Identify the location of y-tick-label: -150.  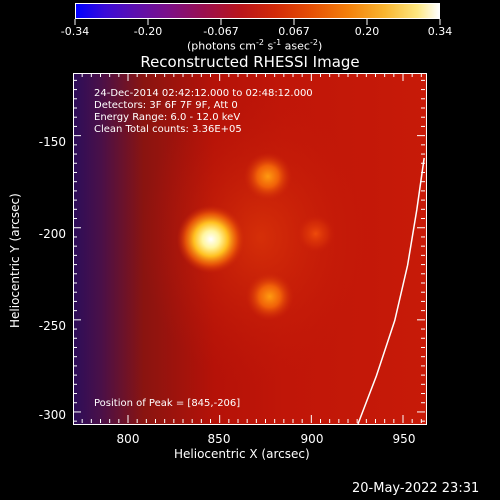
(52, 142).